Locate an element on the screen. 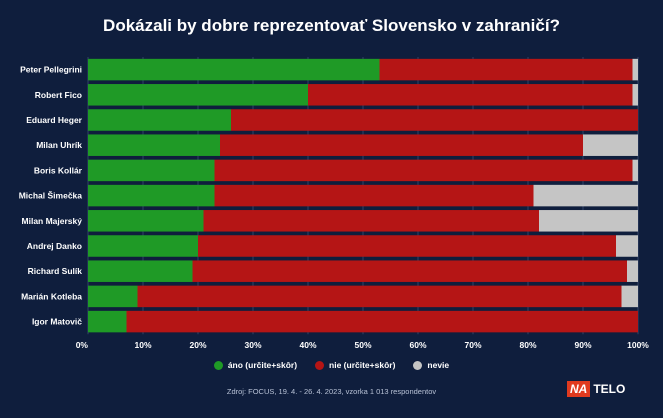  legend-dot-ano is located at coordinates (218, 365).